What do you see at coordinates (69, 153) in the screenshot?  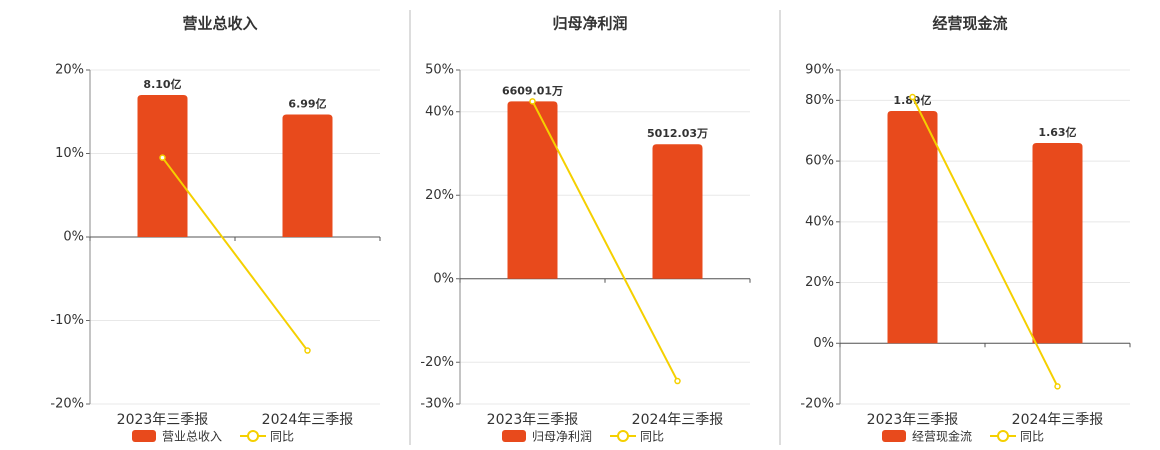 I see `y-tick-label: 10%` at bounding box center [69, 153].